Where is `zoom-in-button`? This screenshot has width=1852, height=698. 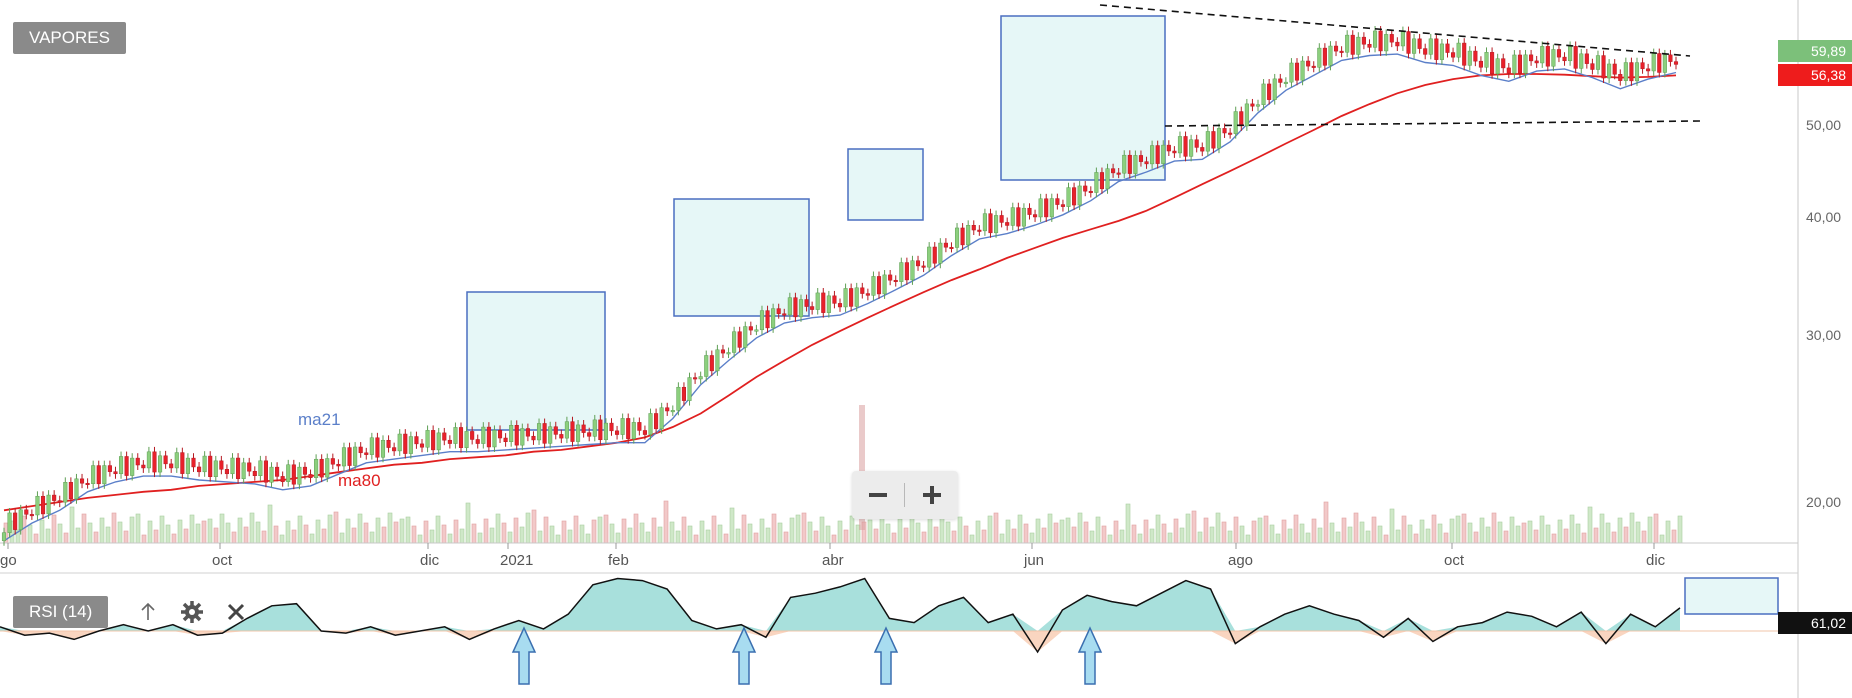
zoom-in-button is located at coordinates (932, 495).